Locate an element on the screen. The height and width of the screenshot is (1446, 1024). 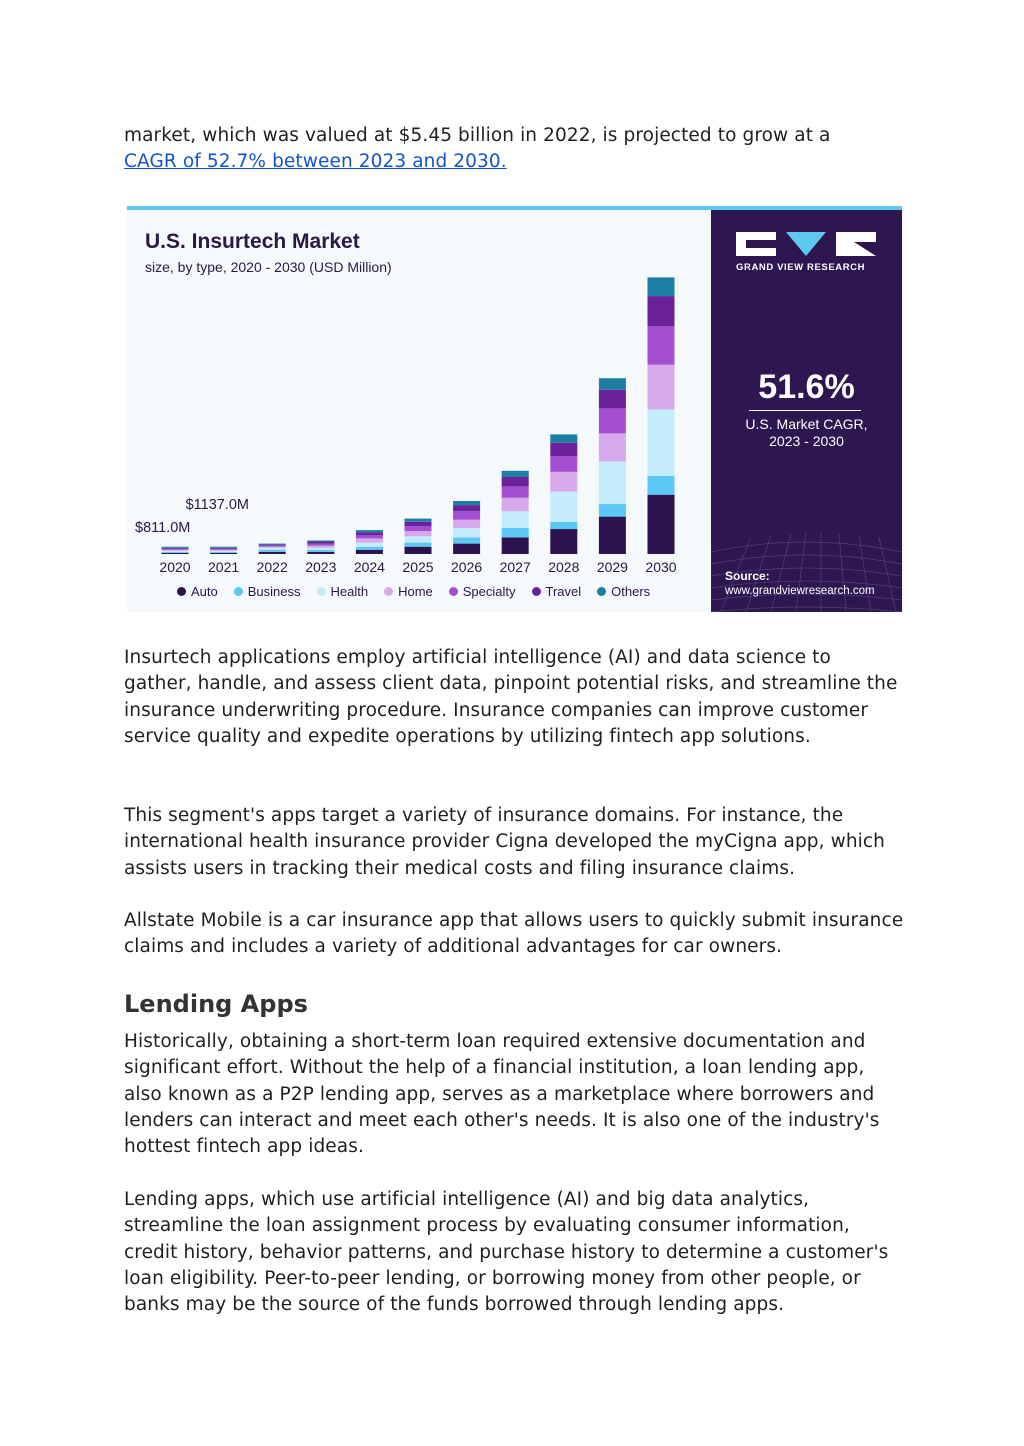
cagr-label-line-2: 2023 - 2030 is located at coordinates (806, 441).